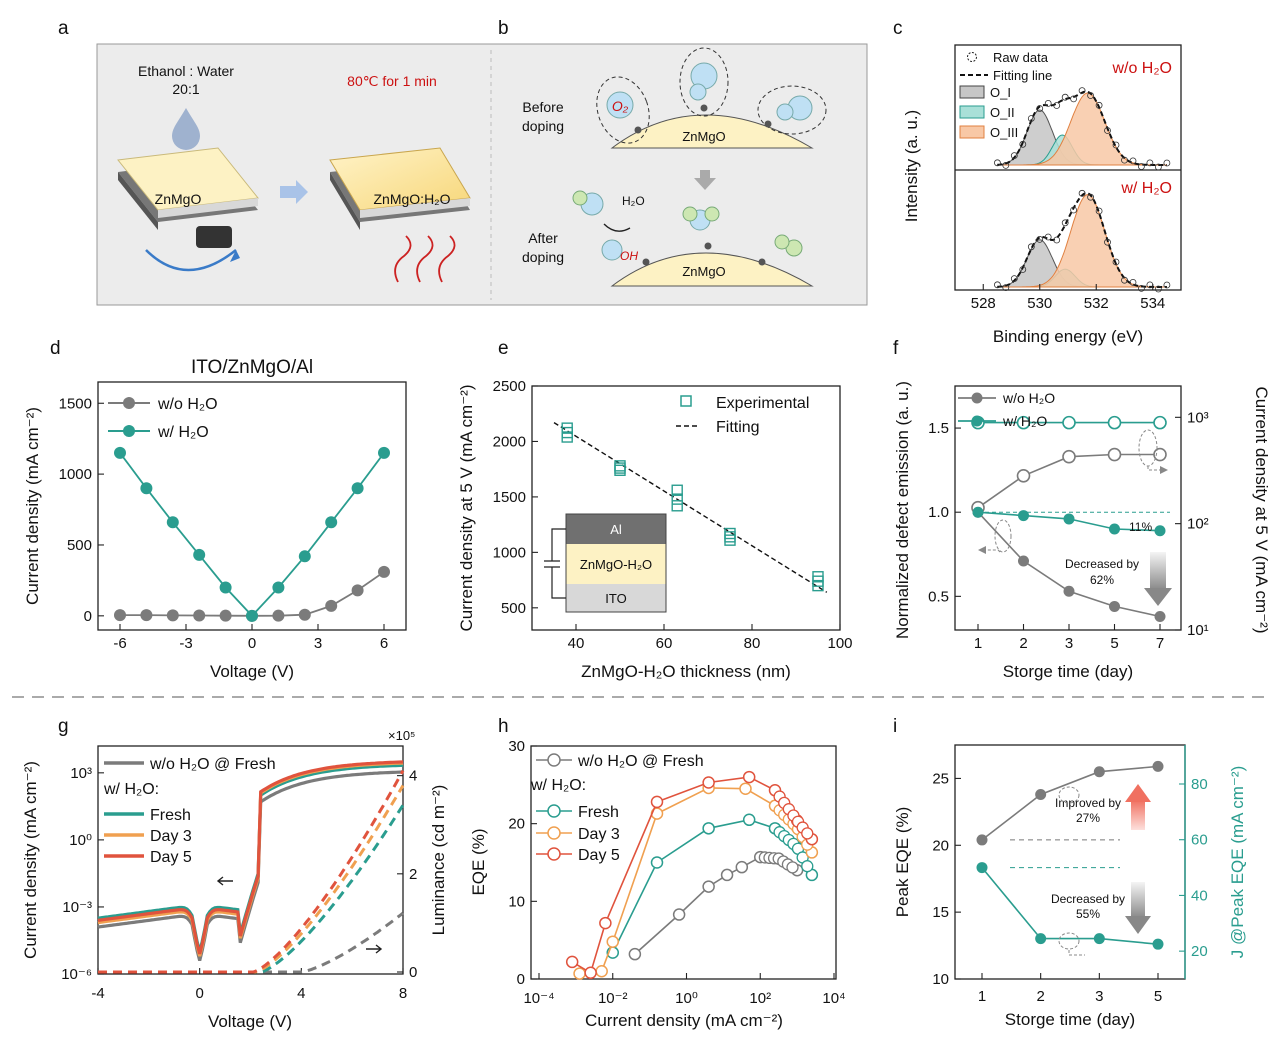 Image resolution: width=1270 pixels, height=1042 pixels. What do you see at coordinates (1070, 855) in the screenshot?
I see `chart-i-plot` at bounding box center [1070, 855].